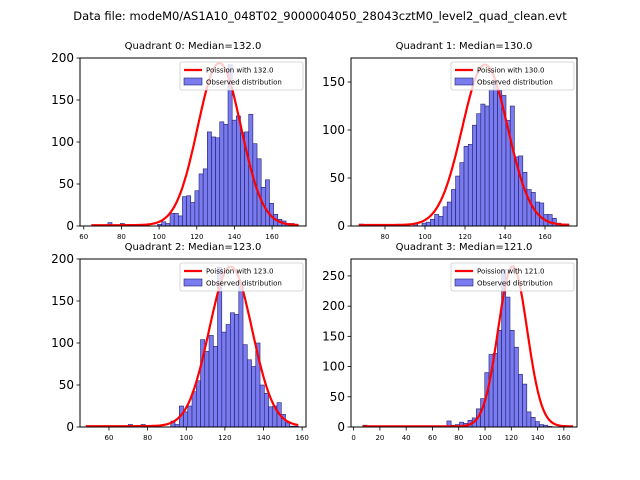 The width and height of the screenshot is (640, 480). Describe the element at coordinates (353, 438) in the screenshot. I see `x-tick-label: 0` at that location.